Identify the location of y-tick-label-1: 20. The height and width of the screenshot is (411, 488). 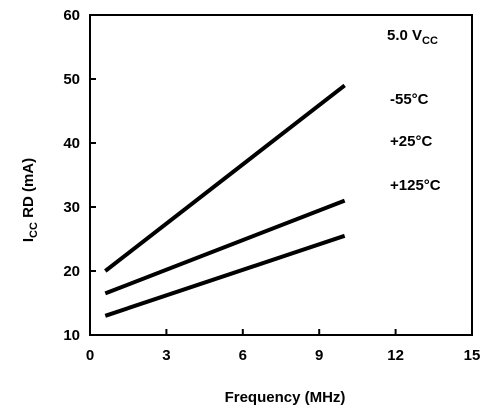
(71, 271).